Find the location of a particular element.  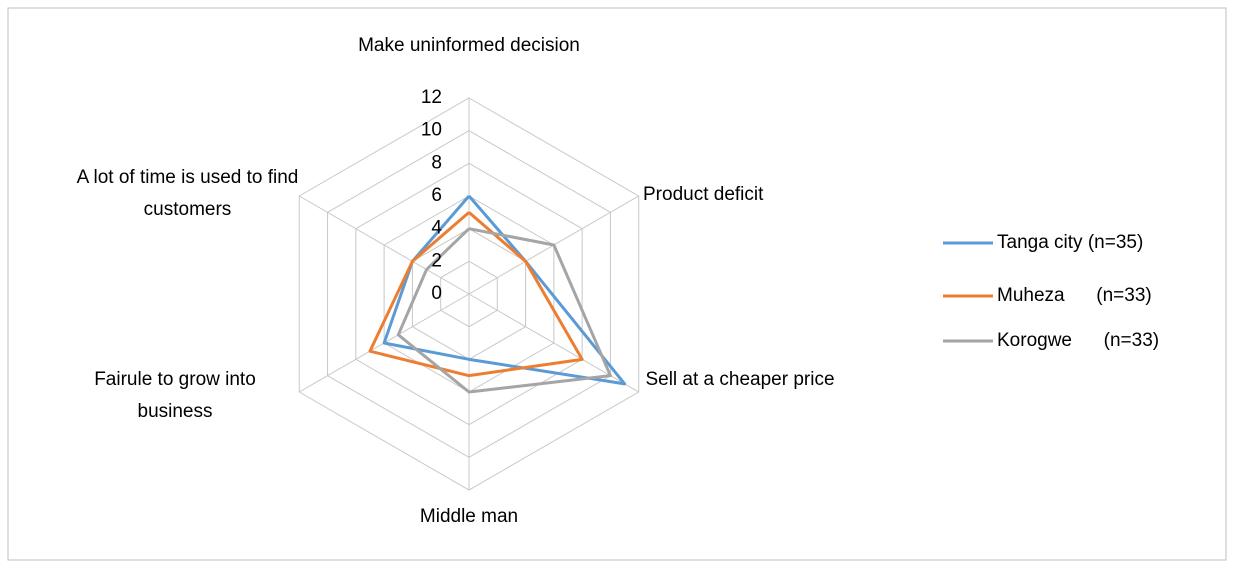

spoke is located at coordinates (384, 245).